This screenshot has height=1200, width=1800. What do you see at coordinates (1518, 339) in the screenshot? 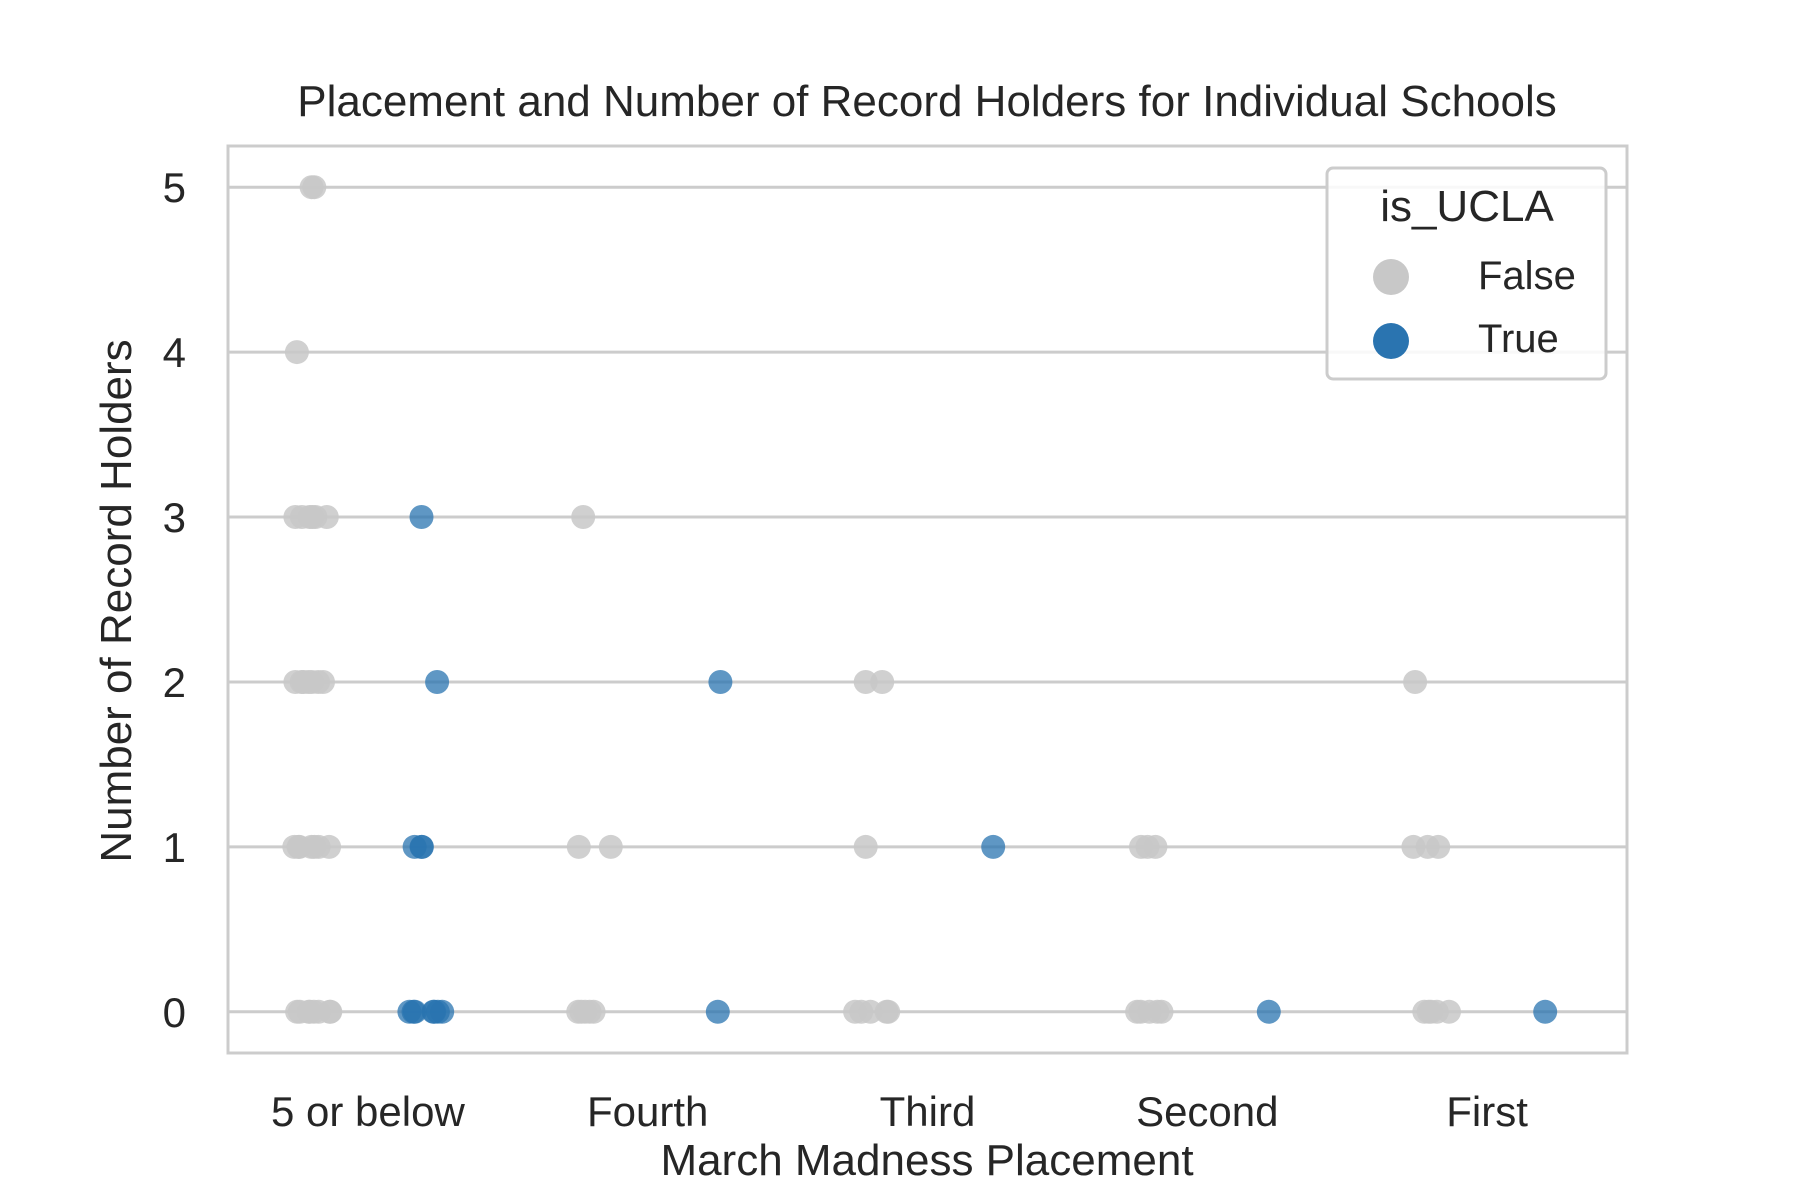
I see `legend-label-true: True` at bounding box center [1518, 339].